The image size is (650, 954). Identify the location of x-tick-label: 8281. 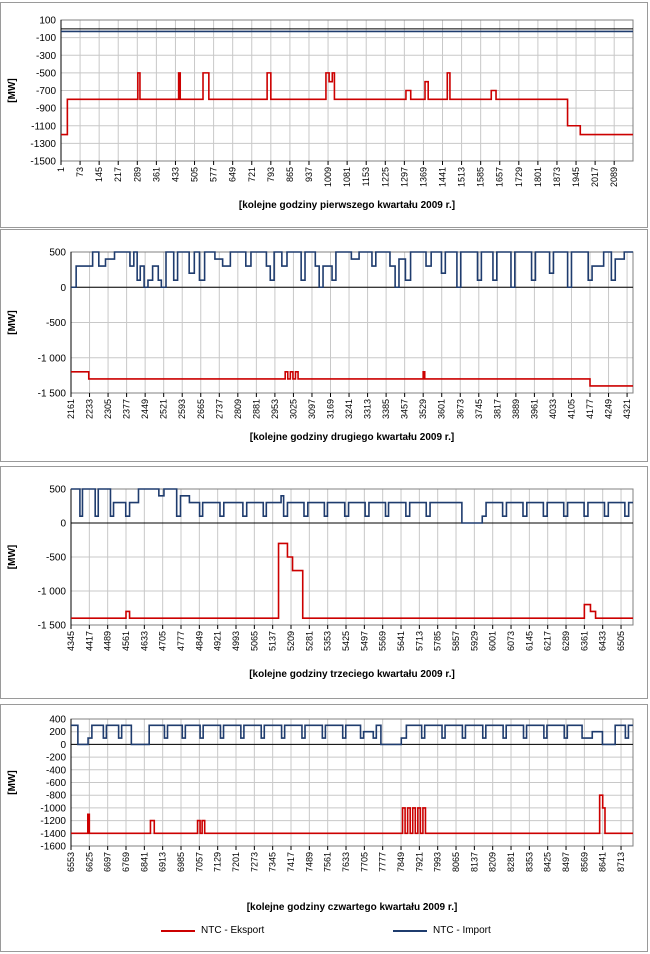
(511, 862).